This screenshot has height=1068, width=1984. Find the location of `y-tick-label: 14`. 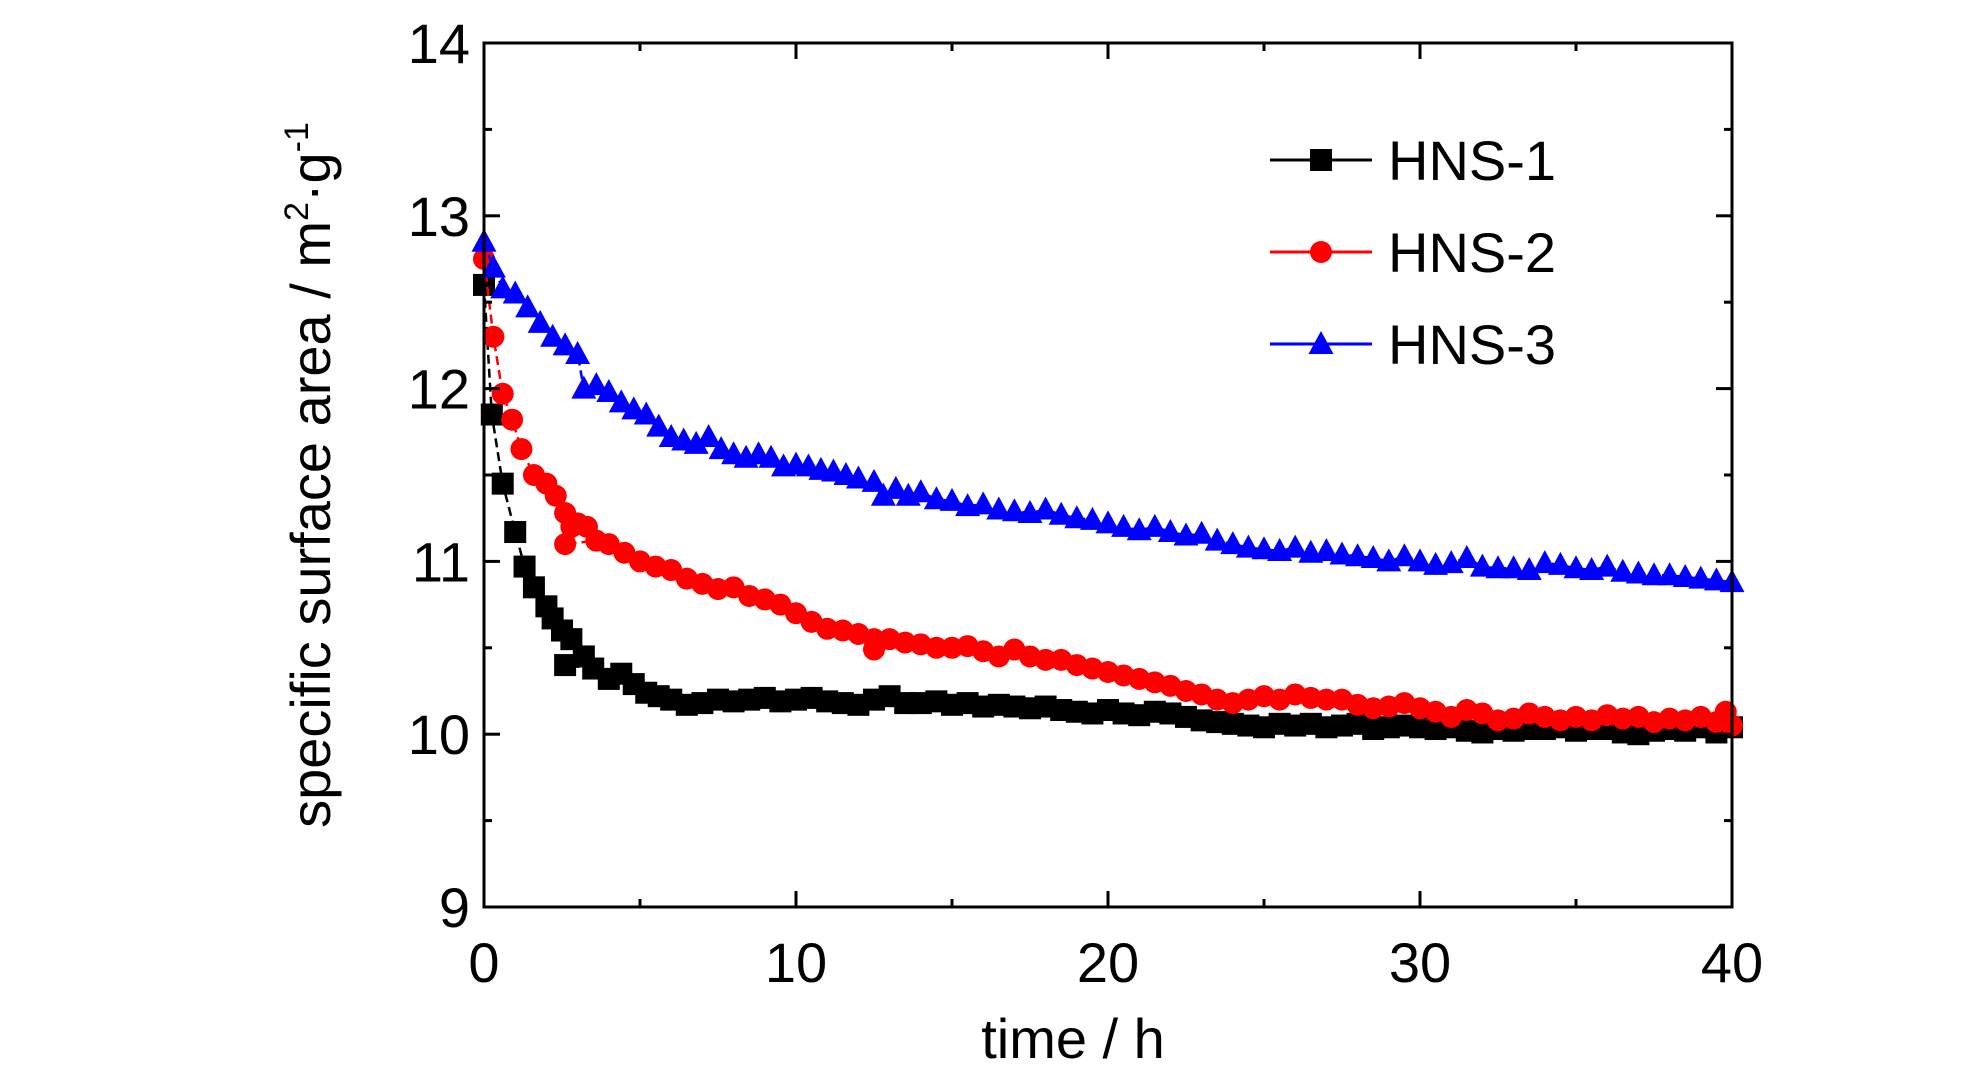

y-tick-label: 14 is located at coordinates (439, 43).